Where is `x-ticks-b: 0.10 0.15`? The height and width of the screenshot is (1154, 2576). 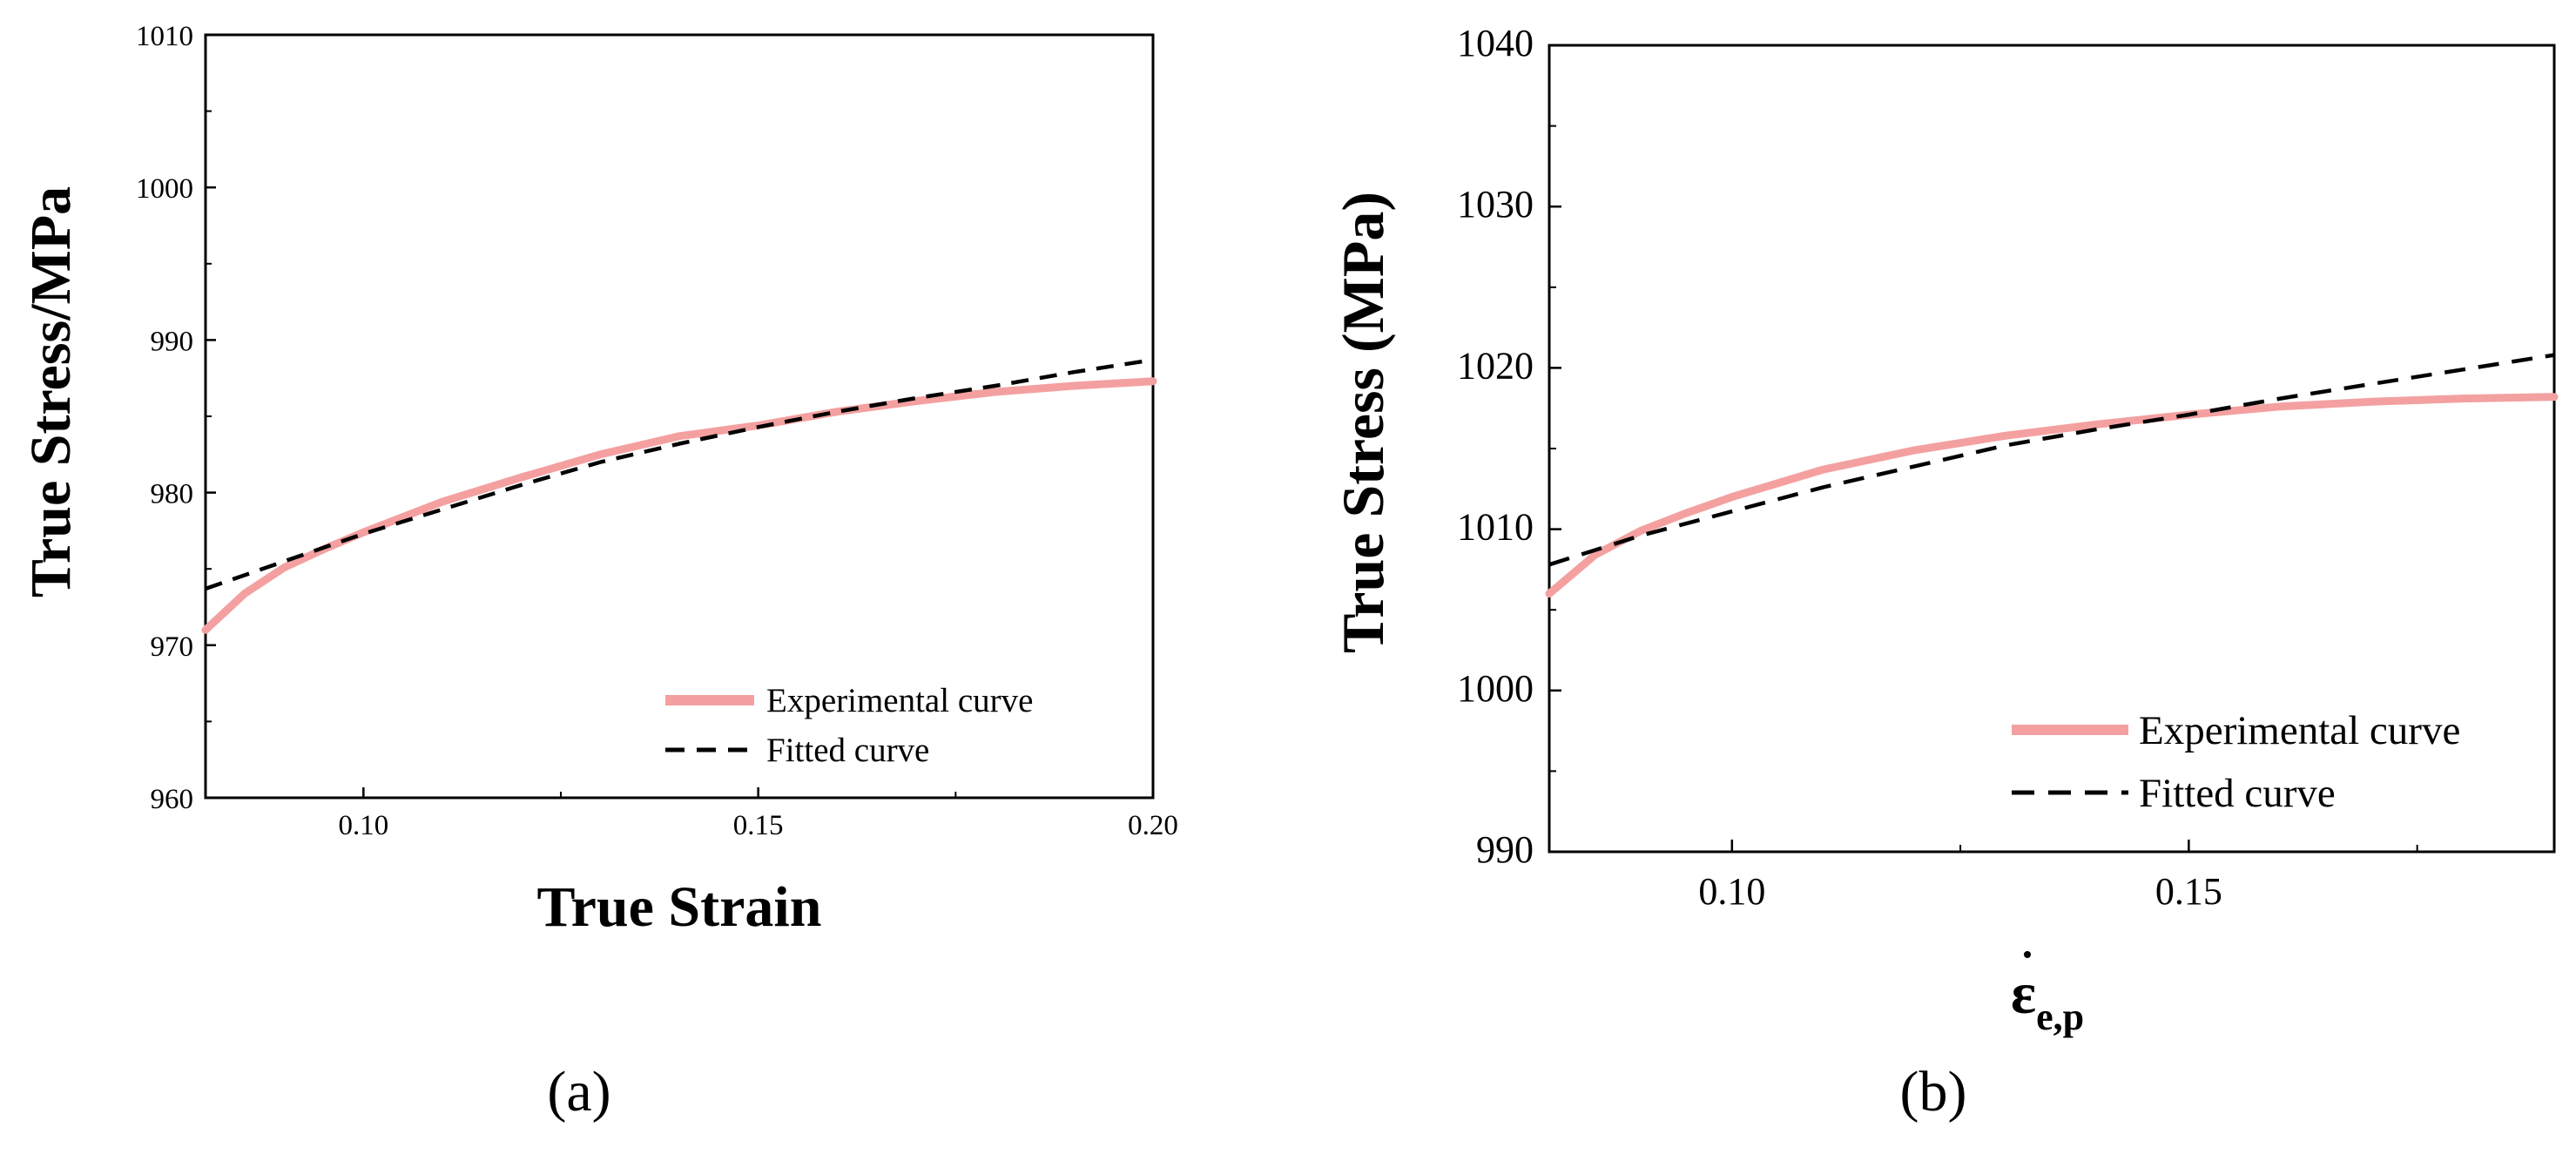 x-ticks-b: 0.10 0.15 is located at coordinates (2058, 877).